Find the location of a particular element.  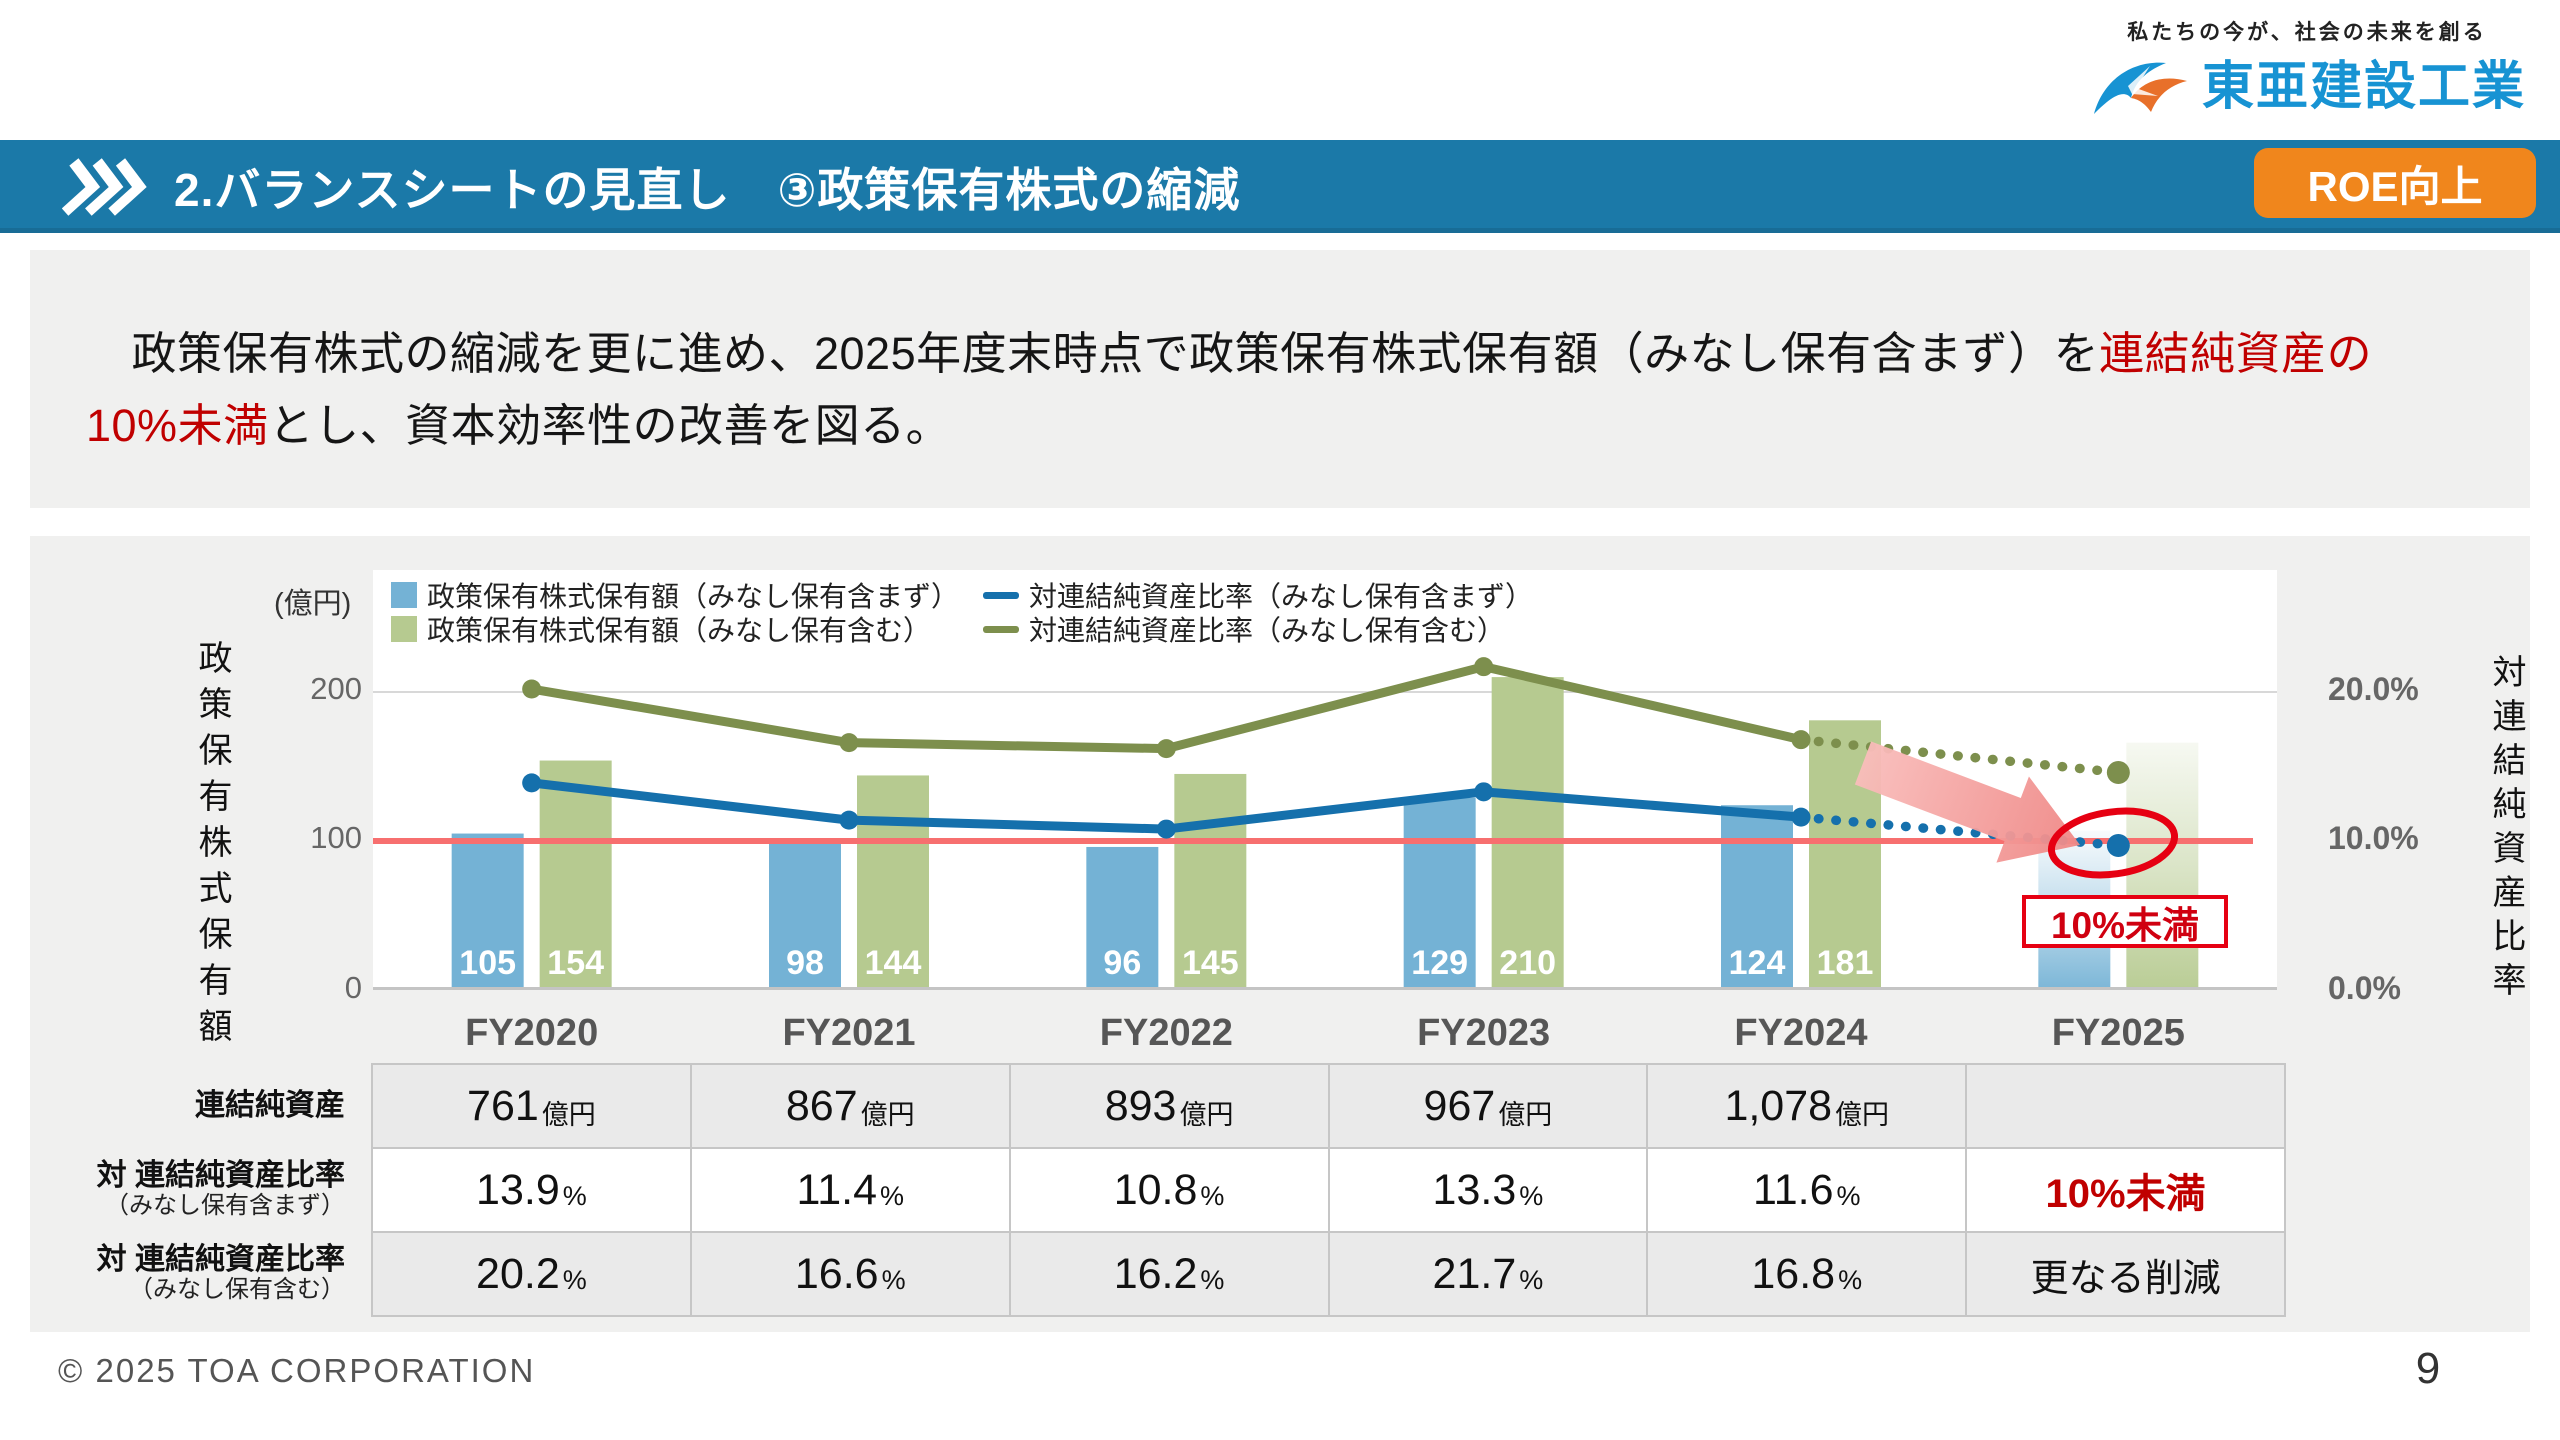

highlight-circle-icon is located at coordinates (2113, 843).